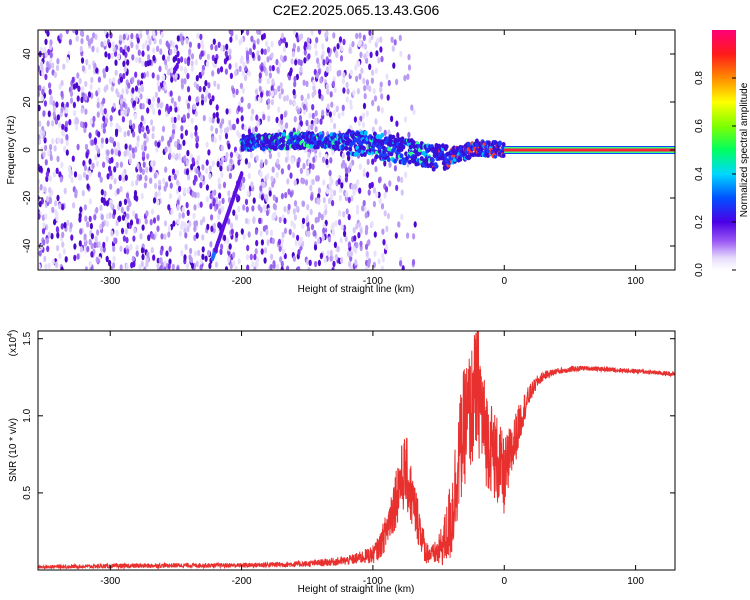 This screenshot has height=600, width=750. Describe the element at coordinates (504, 581) in the screenshot. I see `snr-x-tick-label: 0` at that location.